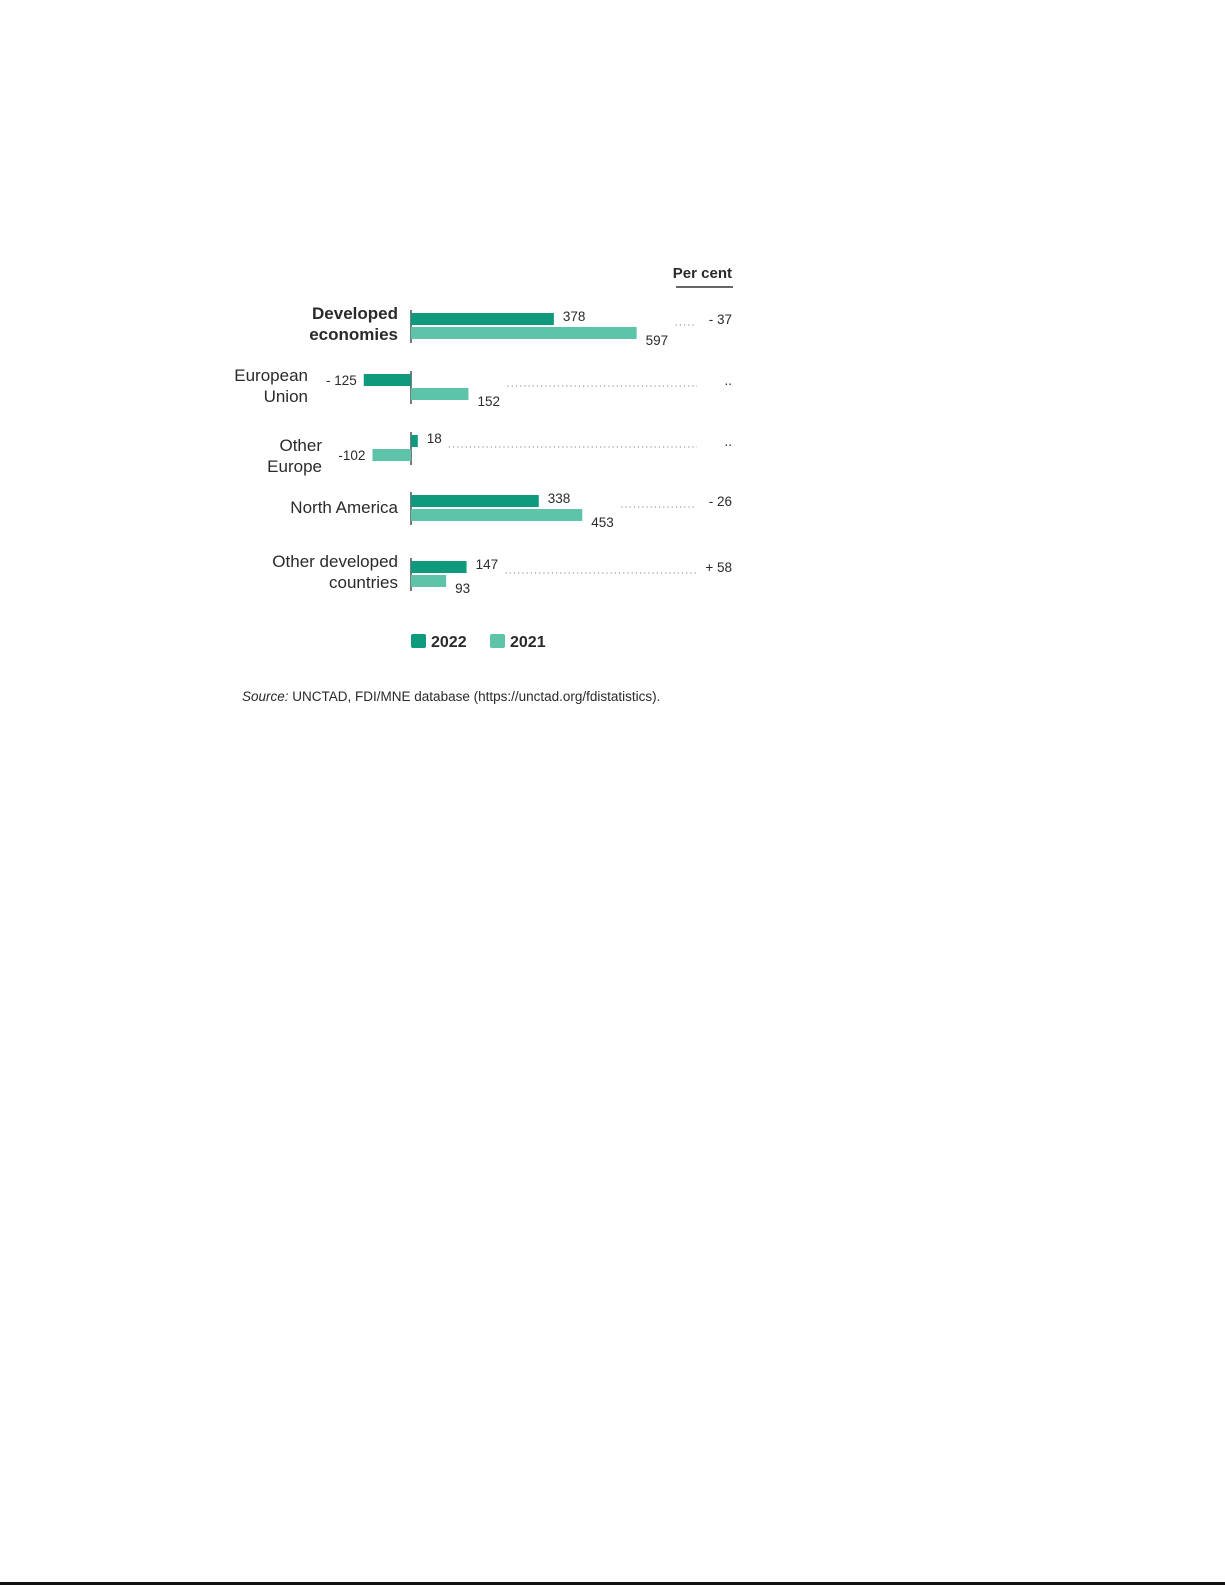 The height and width of the screenshot is (1585, 1225). Describe the element at coordinates (353, 334) in the screenshot. I see `category-label: economies` at that location.